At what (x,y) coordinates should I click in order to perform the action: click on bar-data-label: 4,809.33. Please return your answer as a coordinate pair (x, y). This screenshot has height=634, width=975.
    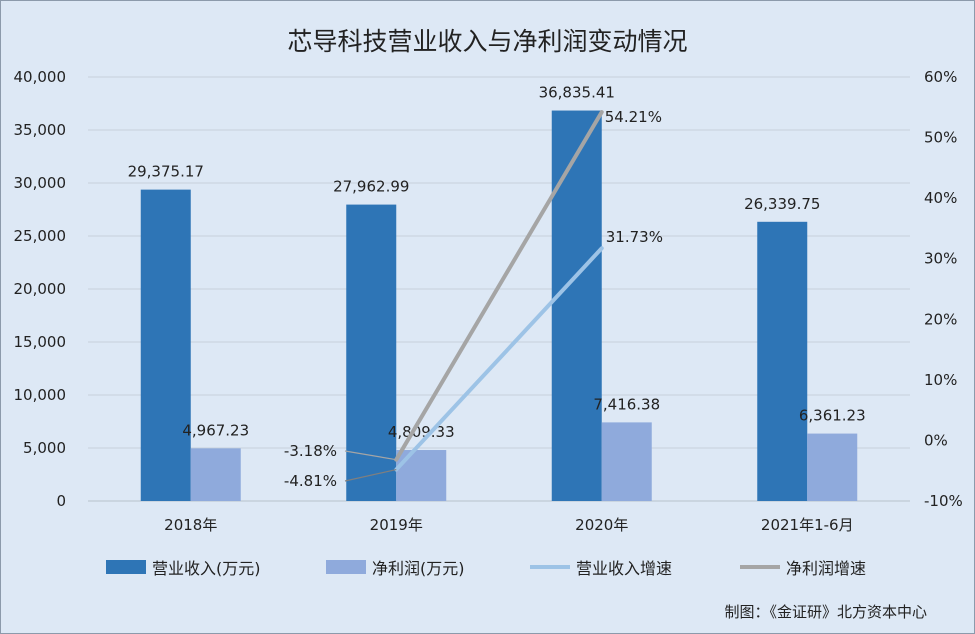
    Looking at the image, I should click on (421, 432).